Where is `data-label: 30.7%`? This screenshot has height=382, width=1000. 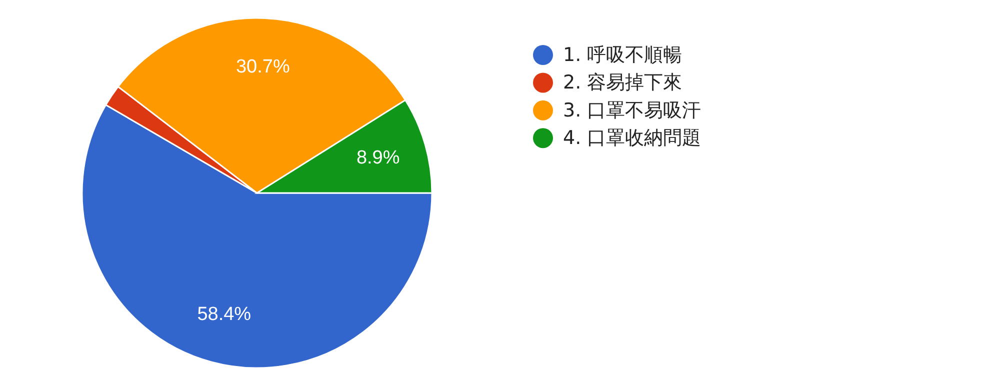 data-label: 30.7% is located at coordinates (263, 67).